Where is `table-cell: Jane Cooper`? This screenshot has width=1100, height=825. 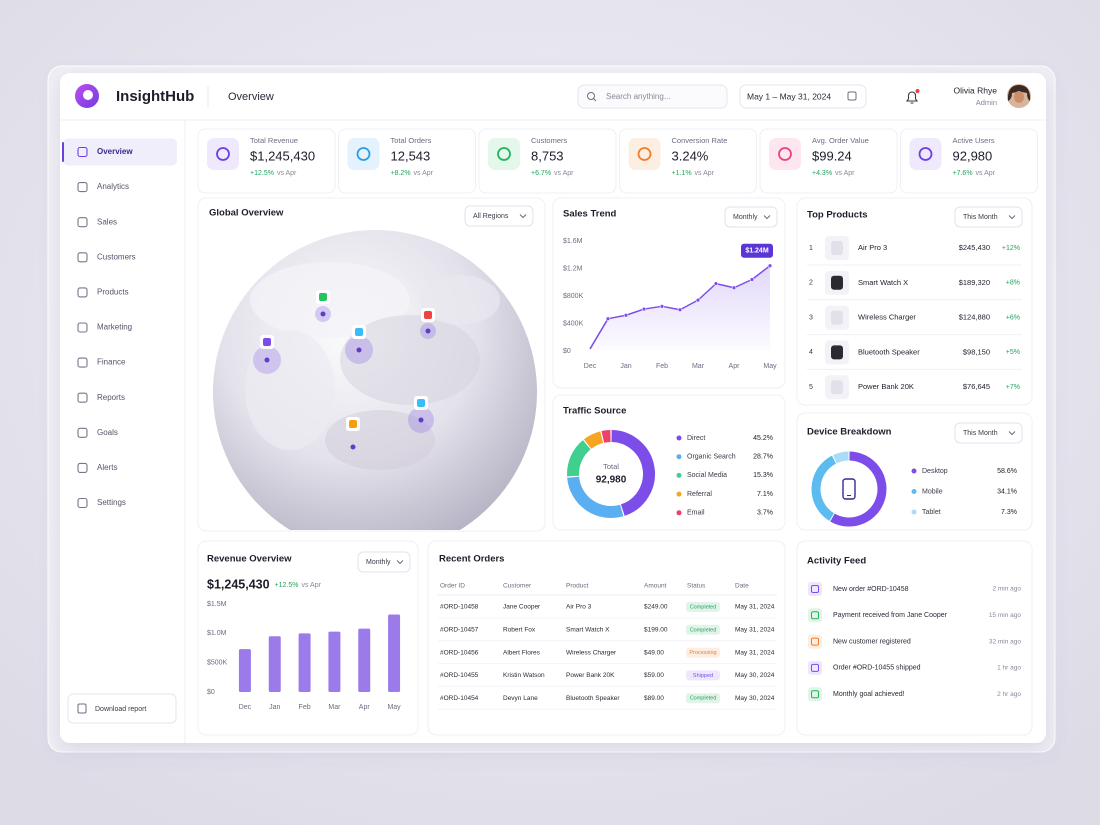 table-cell: Jane Cooper is located at coordinates (522, 607).